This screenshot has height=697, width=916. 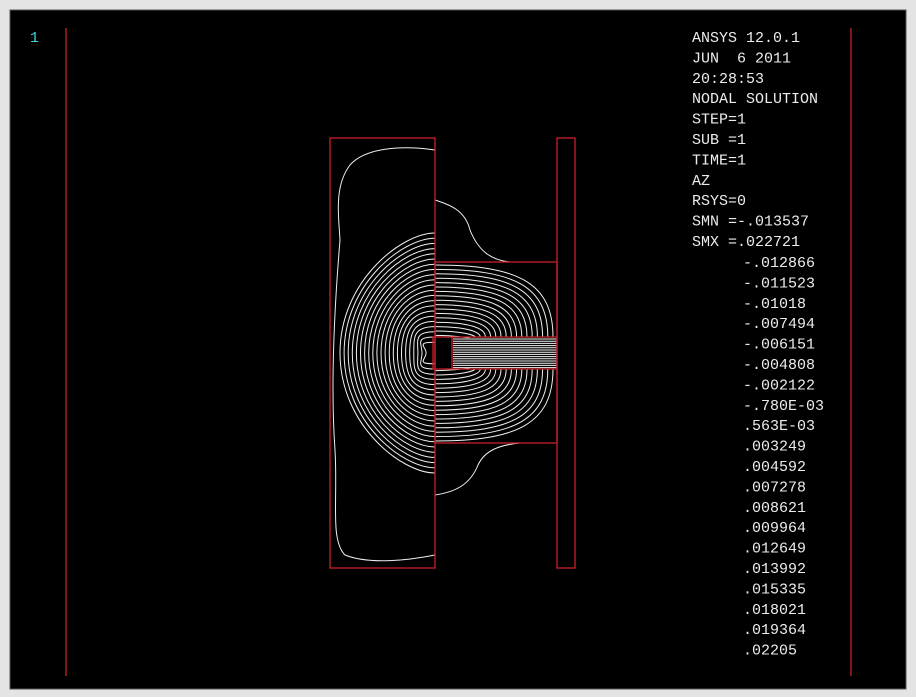 I want to click on legend-value: .018021, so click(x=774, y=610).